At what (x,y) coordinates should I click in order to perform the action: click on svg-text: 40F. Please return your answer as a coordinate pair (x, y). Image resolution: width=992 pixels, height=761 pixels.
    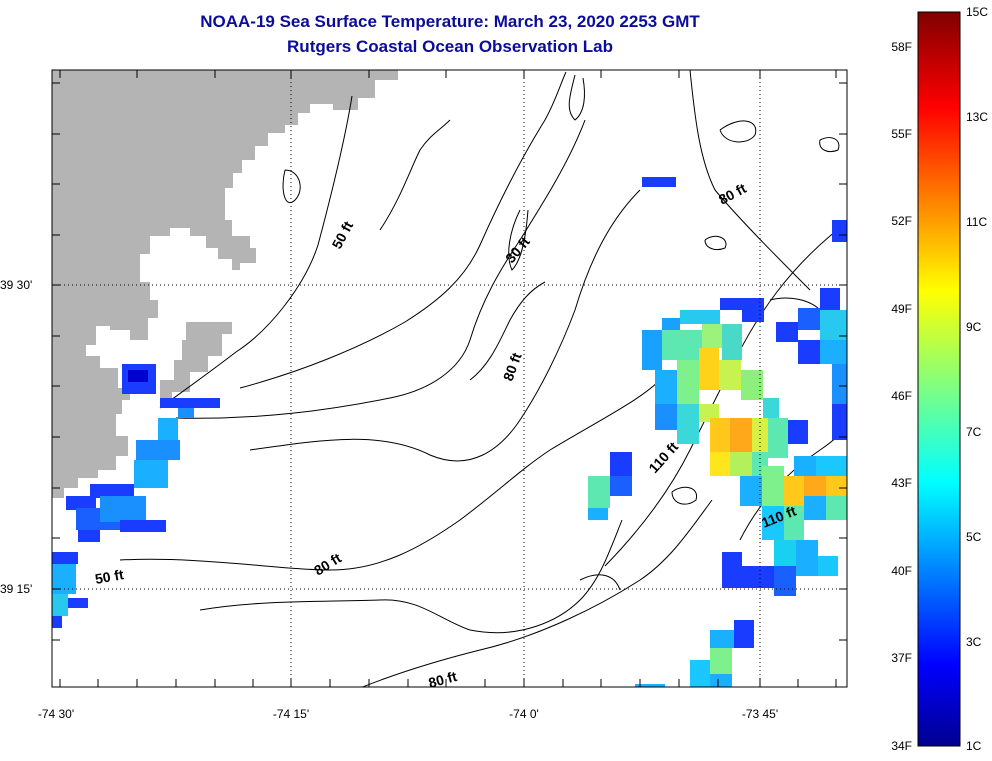
    Looking at the image, I should click on (901, 571).